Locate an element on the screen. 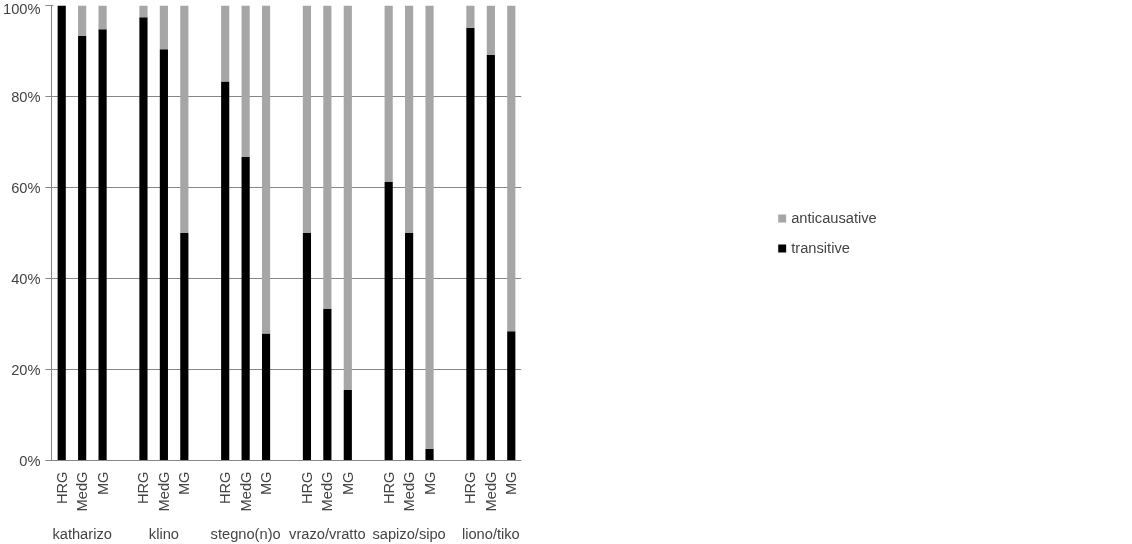 This screenshot has width=1132, height=544. text: klino is located at coordinates (163, 533).